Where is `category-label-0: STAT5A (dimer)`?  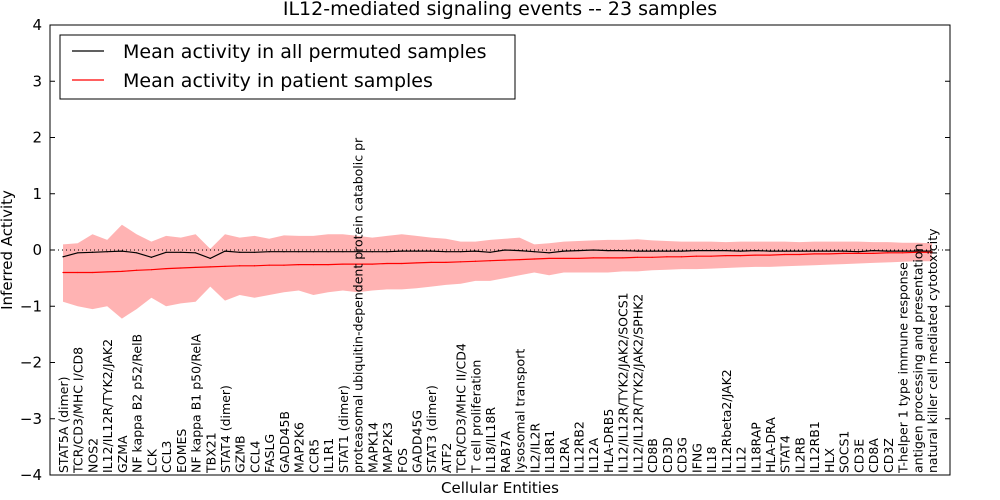
category-label-0: STAT5A (dimer) is located at coordinates (63, 425).